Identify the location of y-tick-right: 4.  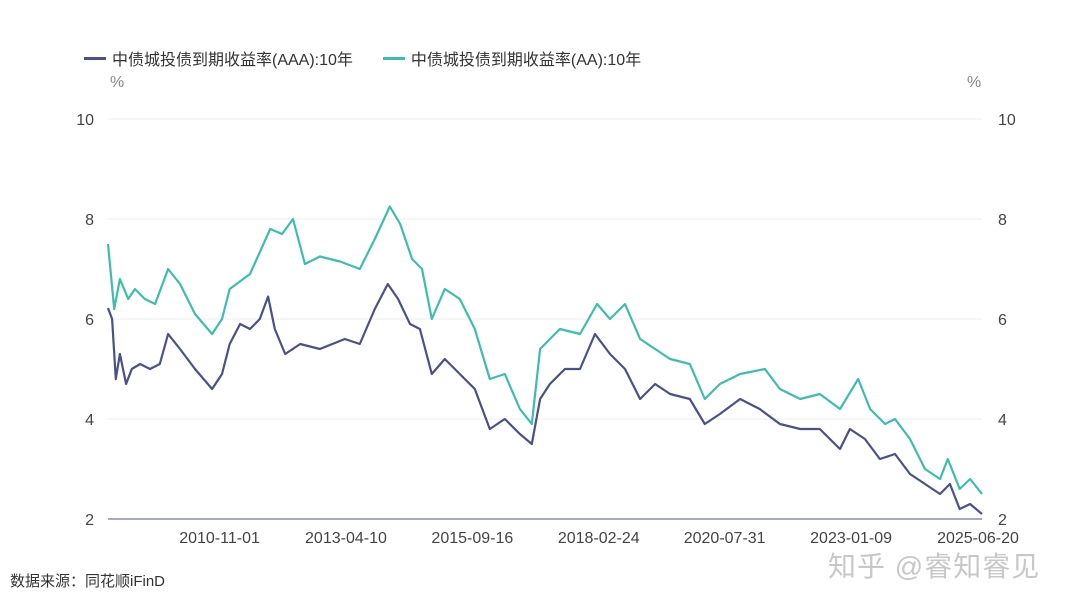
(1002, 420).